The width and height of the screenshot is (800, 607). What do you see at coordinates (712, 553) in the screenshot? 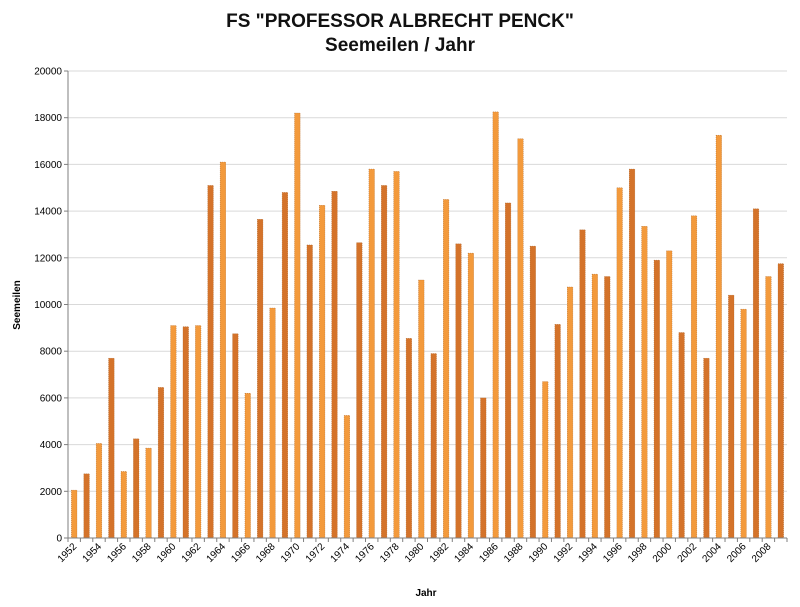
I see `x-tick-label: 2004` at bounding box center [712, 553].